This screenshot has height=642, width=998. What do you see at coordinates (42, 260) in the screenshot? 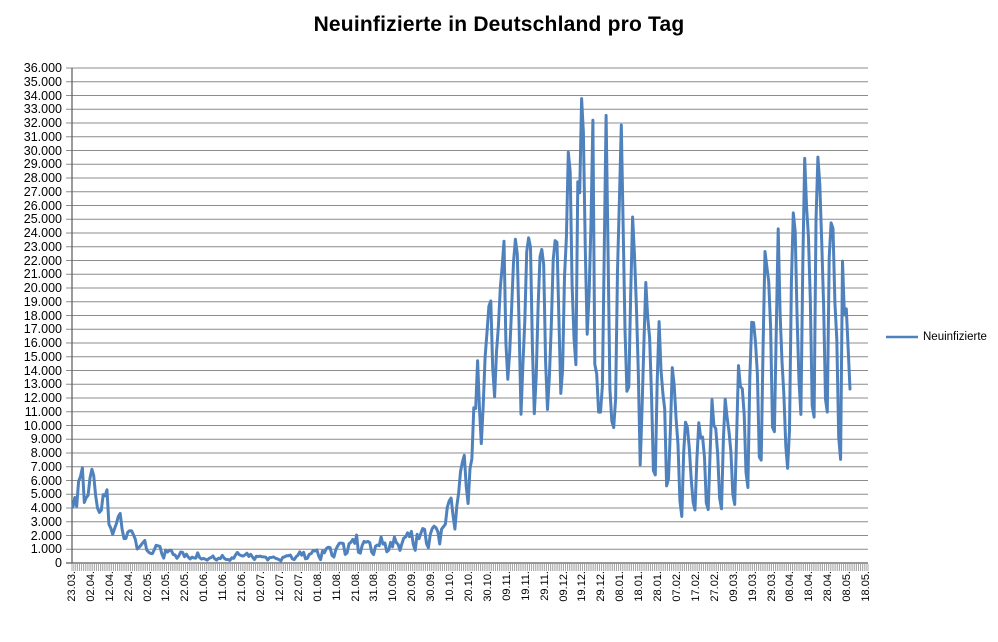
I see `y-axis-tick-label: 22.000` at bounding box center [42, 260].